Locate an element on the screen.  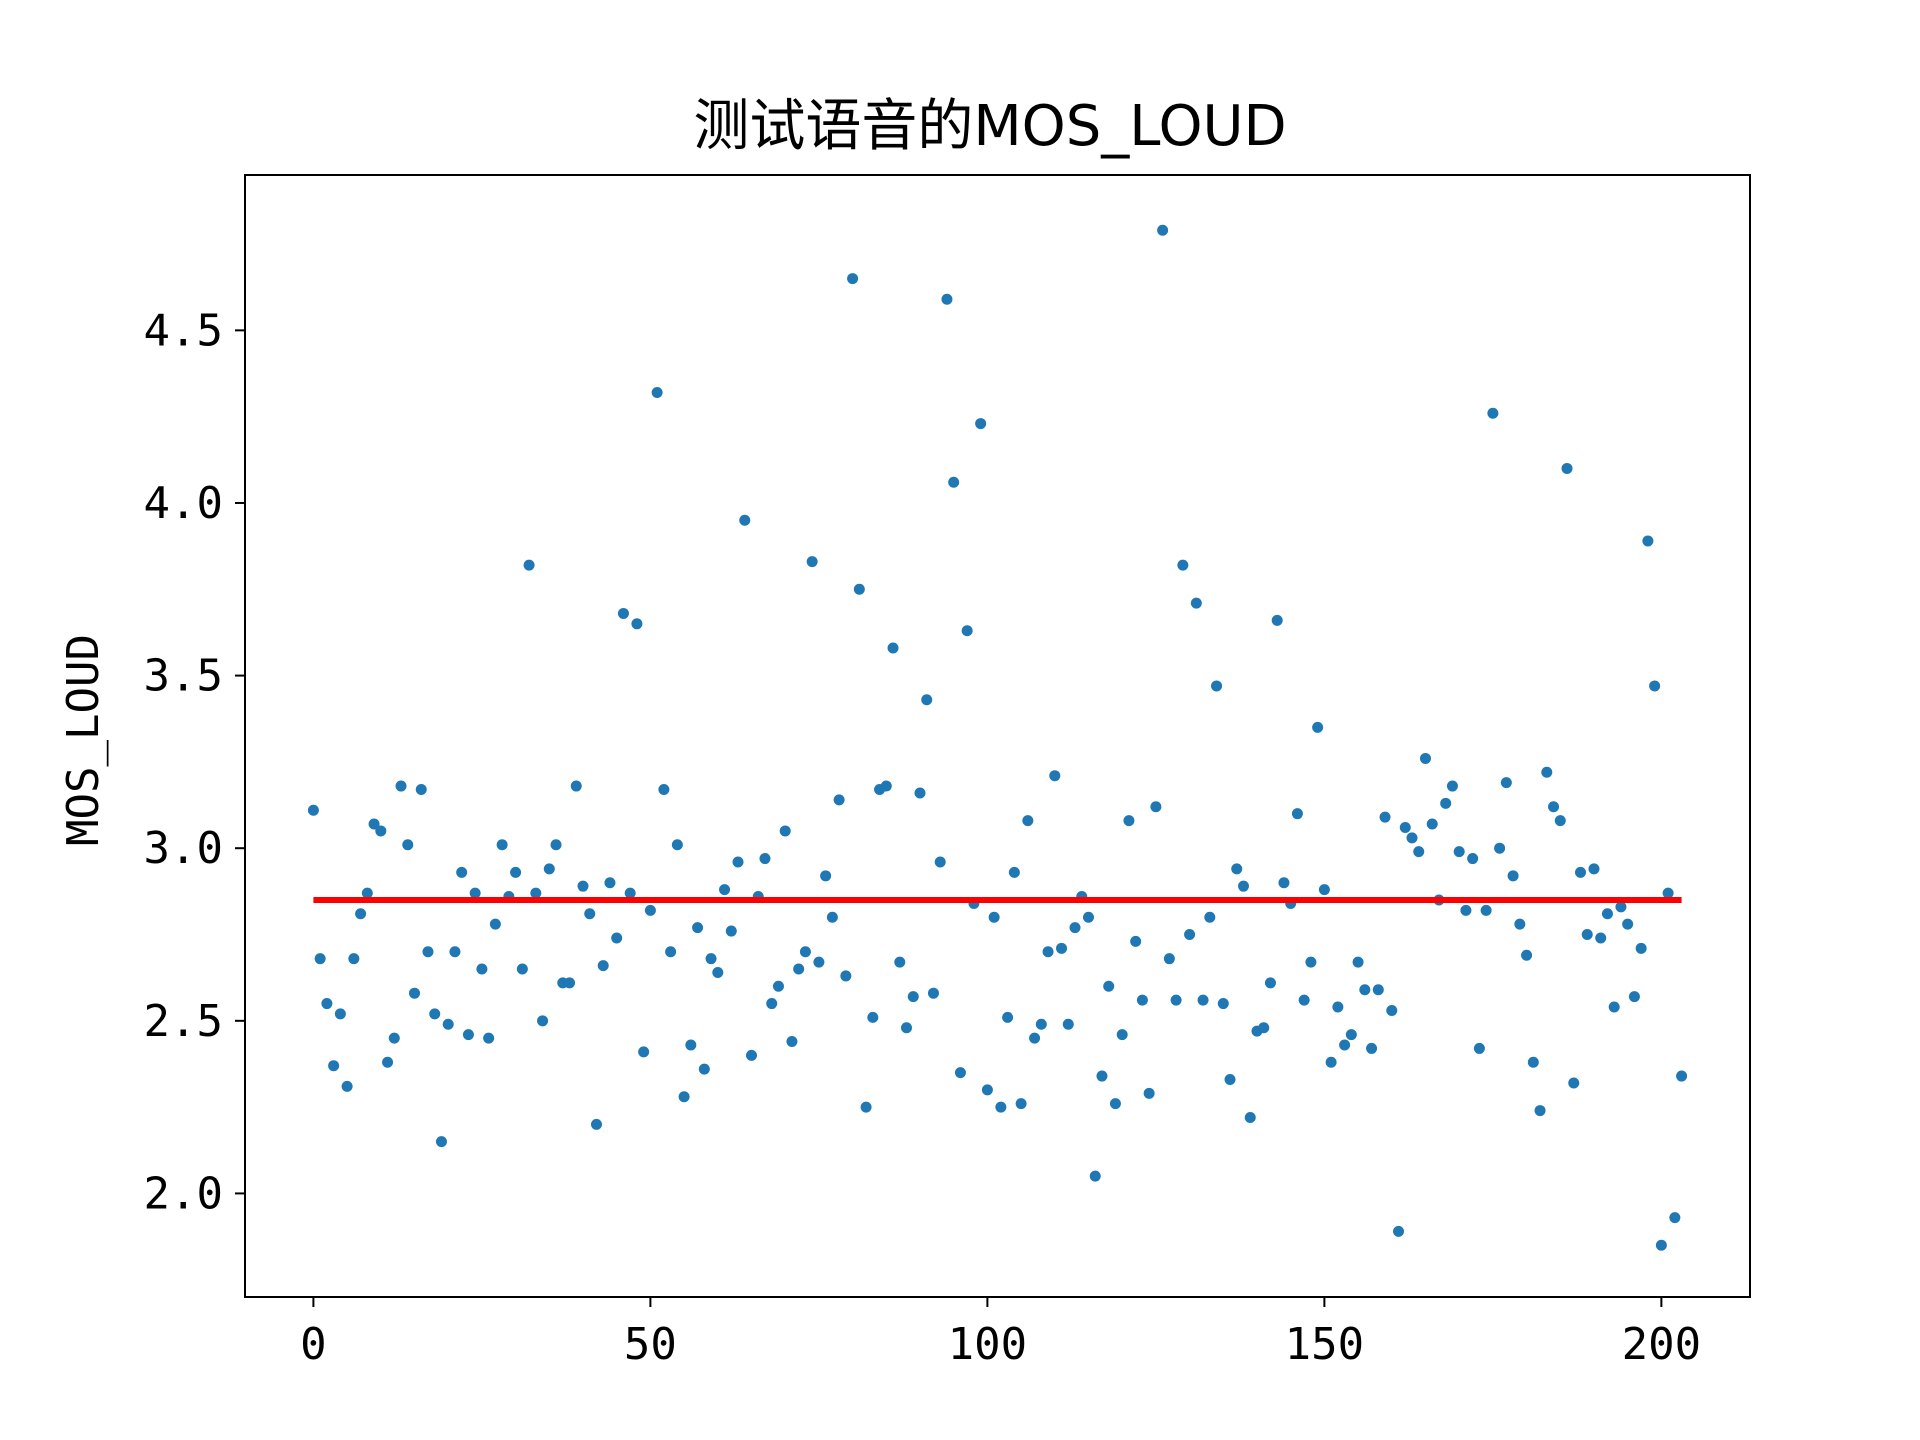
x-tick-label: 0 is located at coordinates (313, 1344).